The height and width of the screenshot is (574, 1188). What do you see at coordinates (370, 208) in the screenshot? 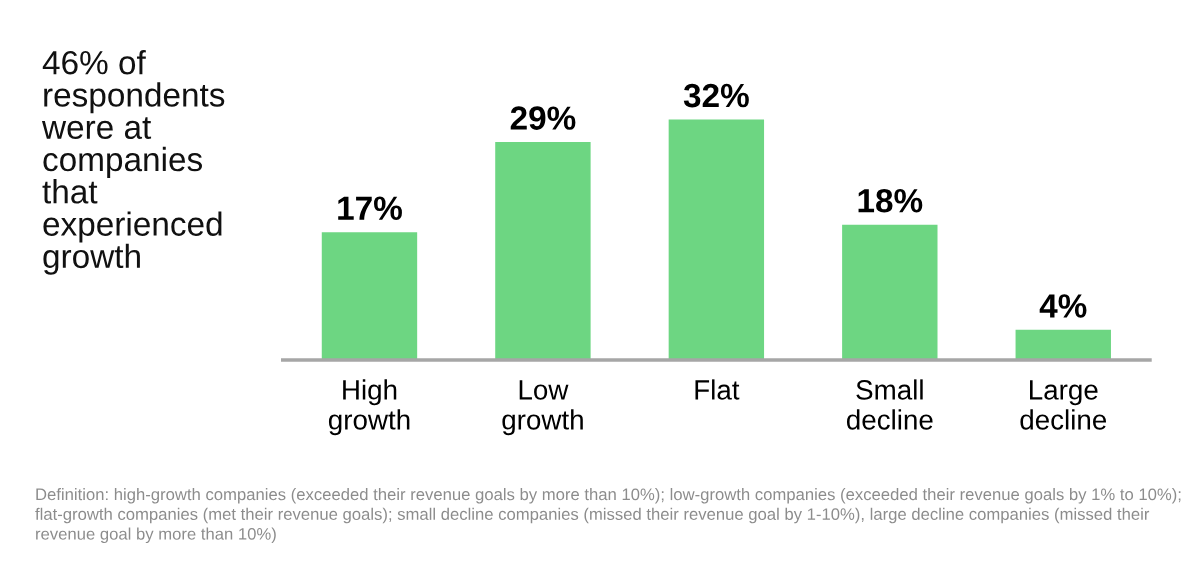
I see `data-label: 17%` at bounding box center [370, 208].